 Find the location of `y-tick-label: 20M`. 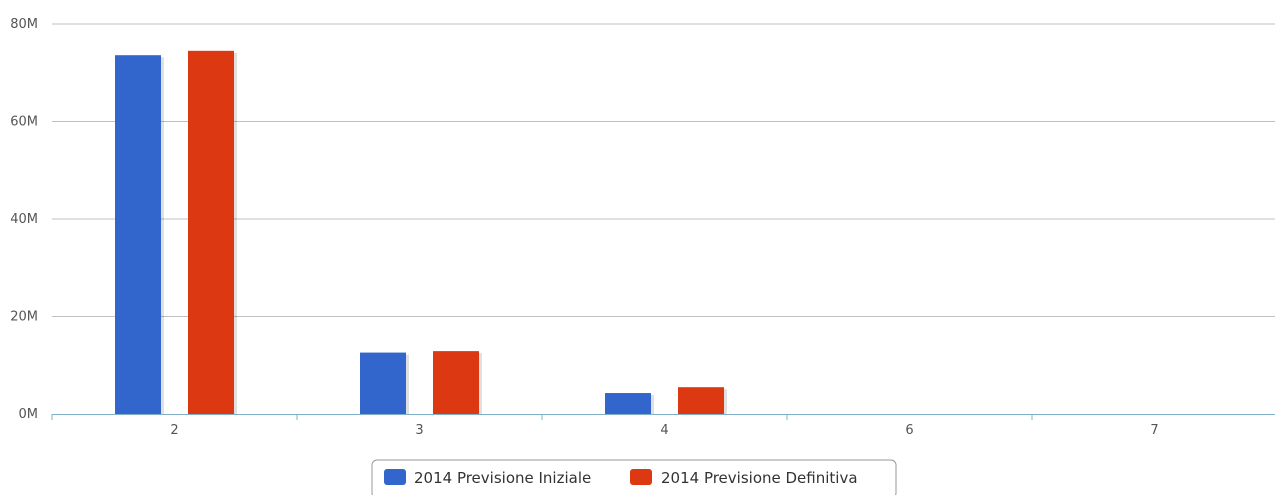

y-tick-label: 20M is located at coordinates (24, 317).